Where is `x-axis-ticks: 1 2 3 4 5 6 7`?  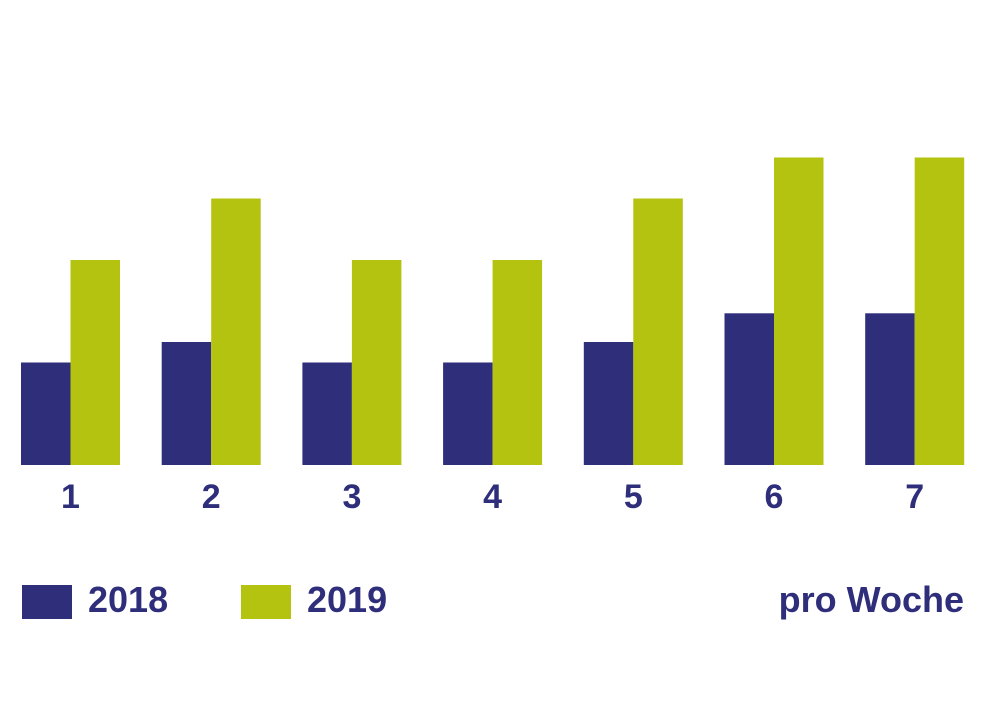 x-axis-ticks: 1 2 3 4 5 6 7 is located at coordinates (492, 497).